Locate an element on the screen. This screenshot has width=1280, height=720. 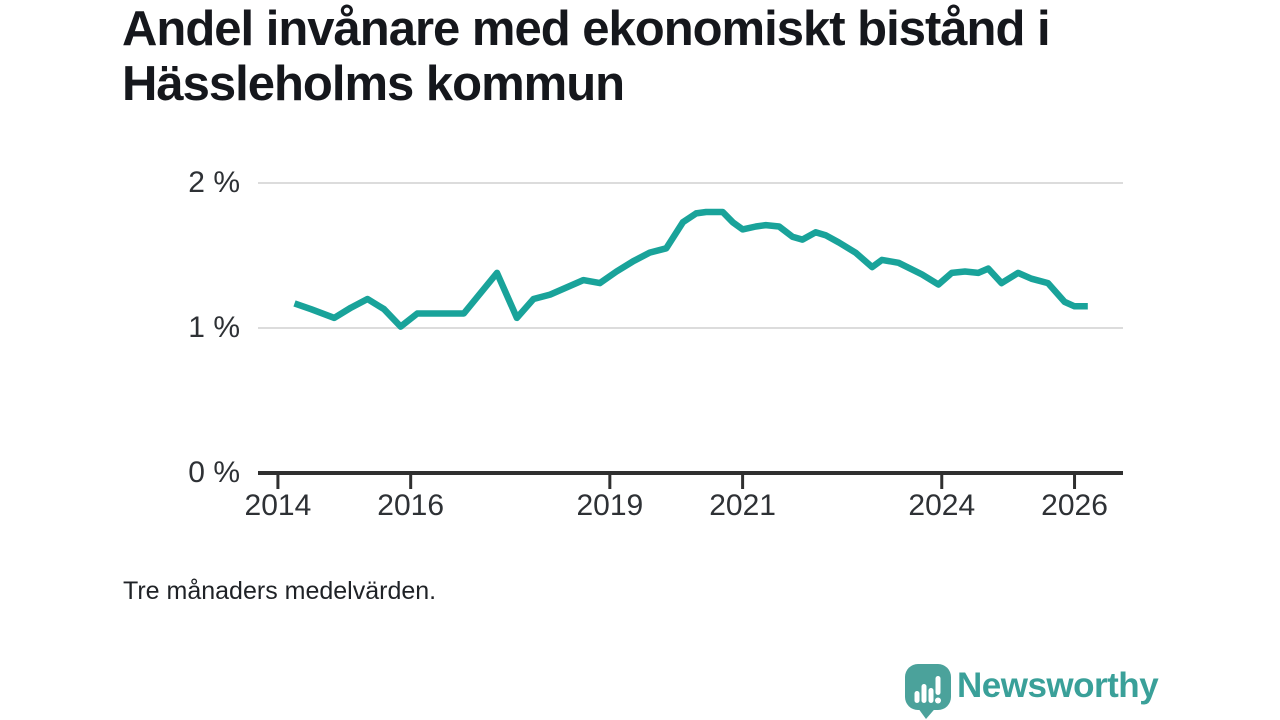
y-axis-label: 0 % is located at coordinates (214, 472).